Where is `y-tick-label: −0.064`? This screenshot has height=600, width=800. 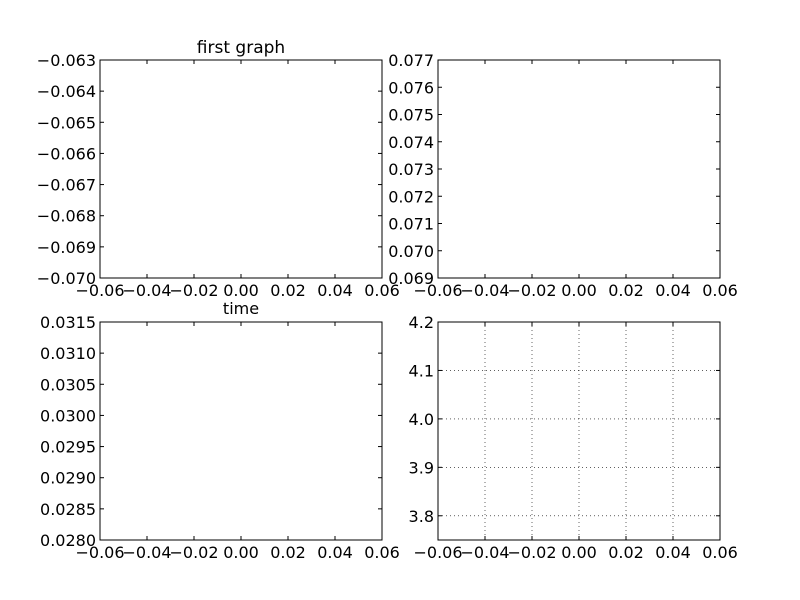 y-tick-label: −0.064 is located at coordinates (66, 91).